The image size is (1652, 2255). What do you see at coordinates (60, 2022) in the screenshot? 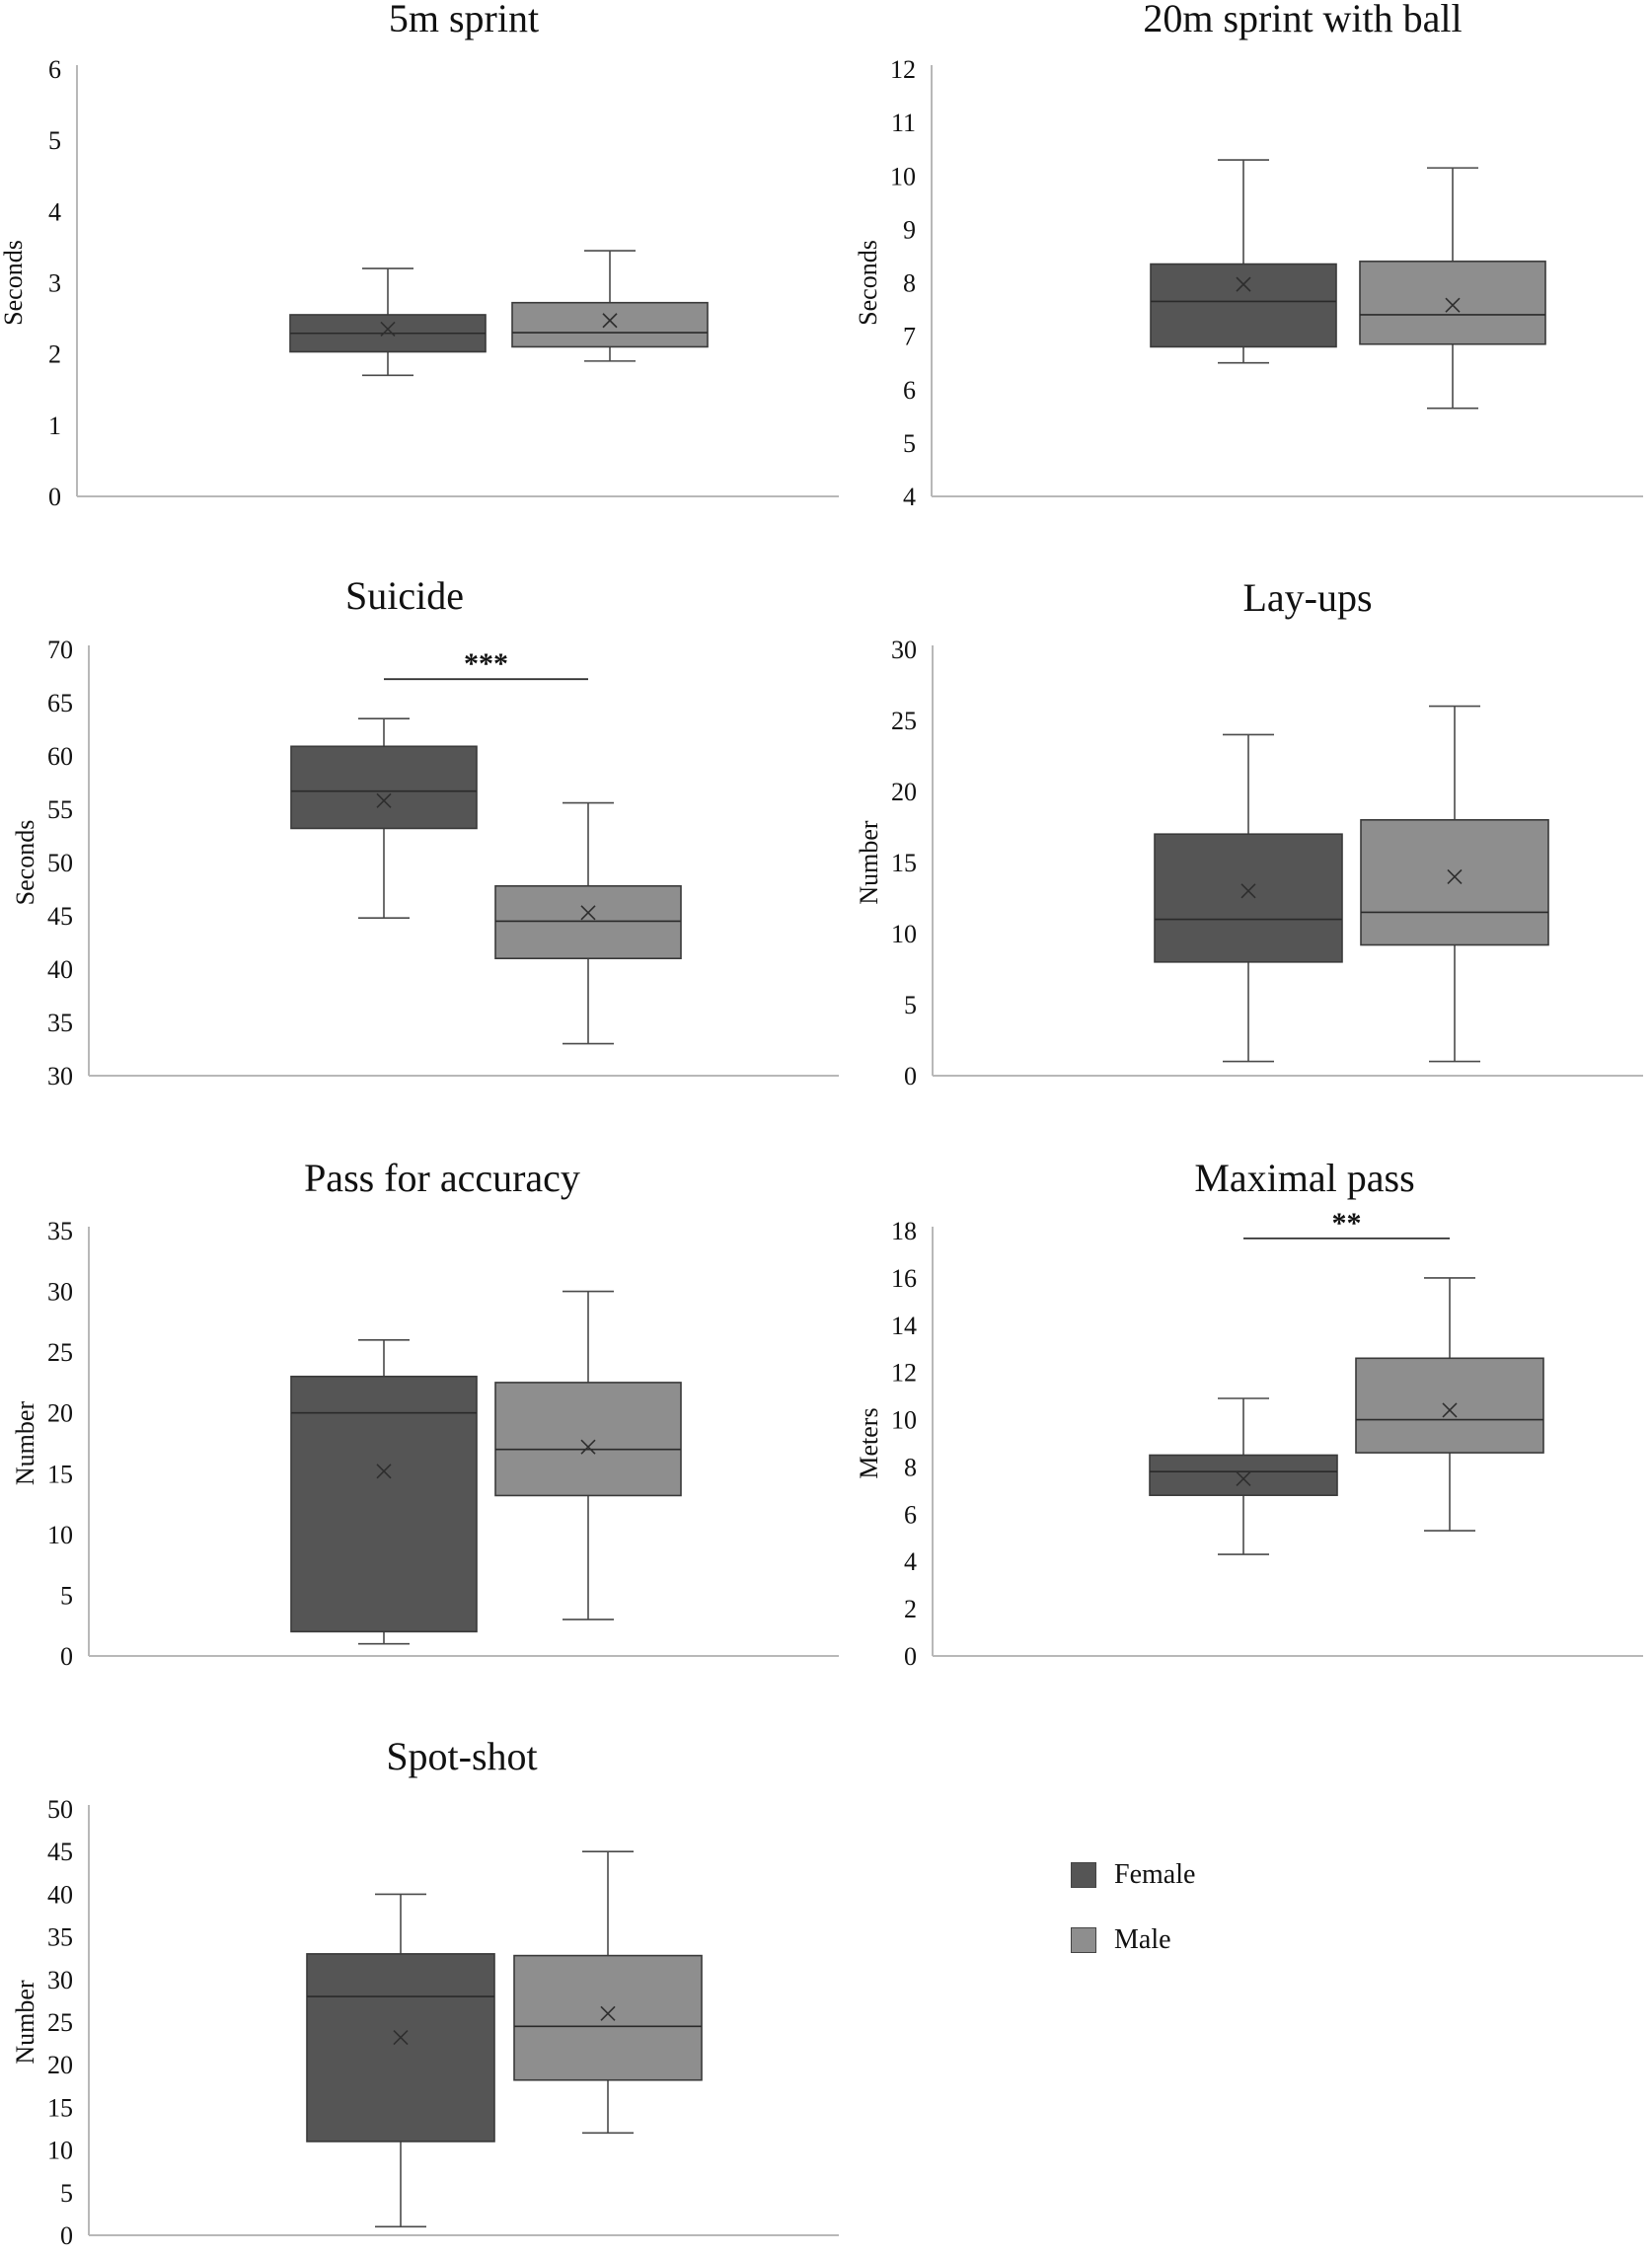
I see `chart-7-y-tick-label: 25` at bounding box center [60, 2022].